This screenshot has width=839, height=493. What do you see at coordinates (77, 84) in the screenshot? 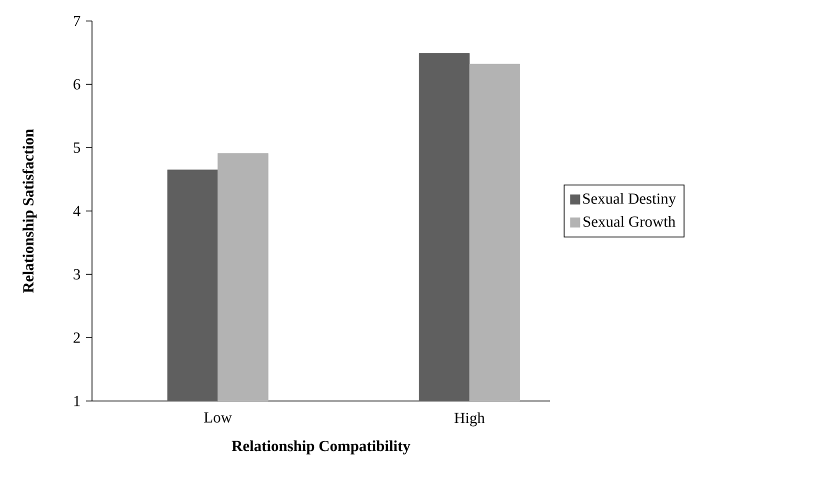
I see `y-tick-label: 6` at bounding box center [77, 84].